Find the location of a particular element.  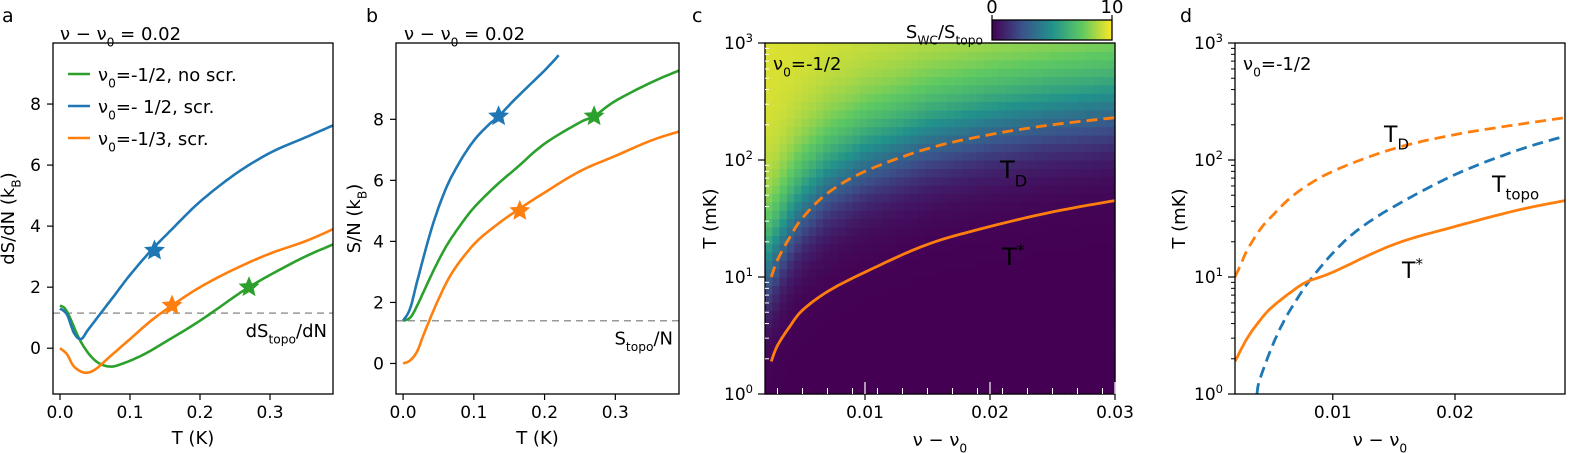

panel-a-legend-label-part: =-1/3, scr. is located at coordinates (162, 139).